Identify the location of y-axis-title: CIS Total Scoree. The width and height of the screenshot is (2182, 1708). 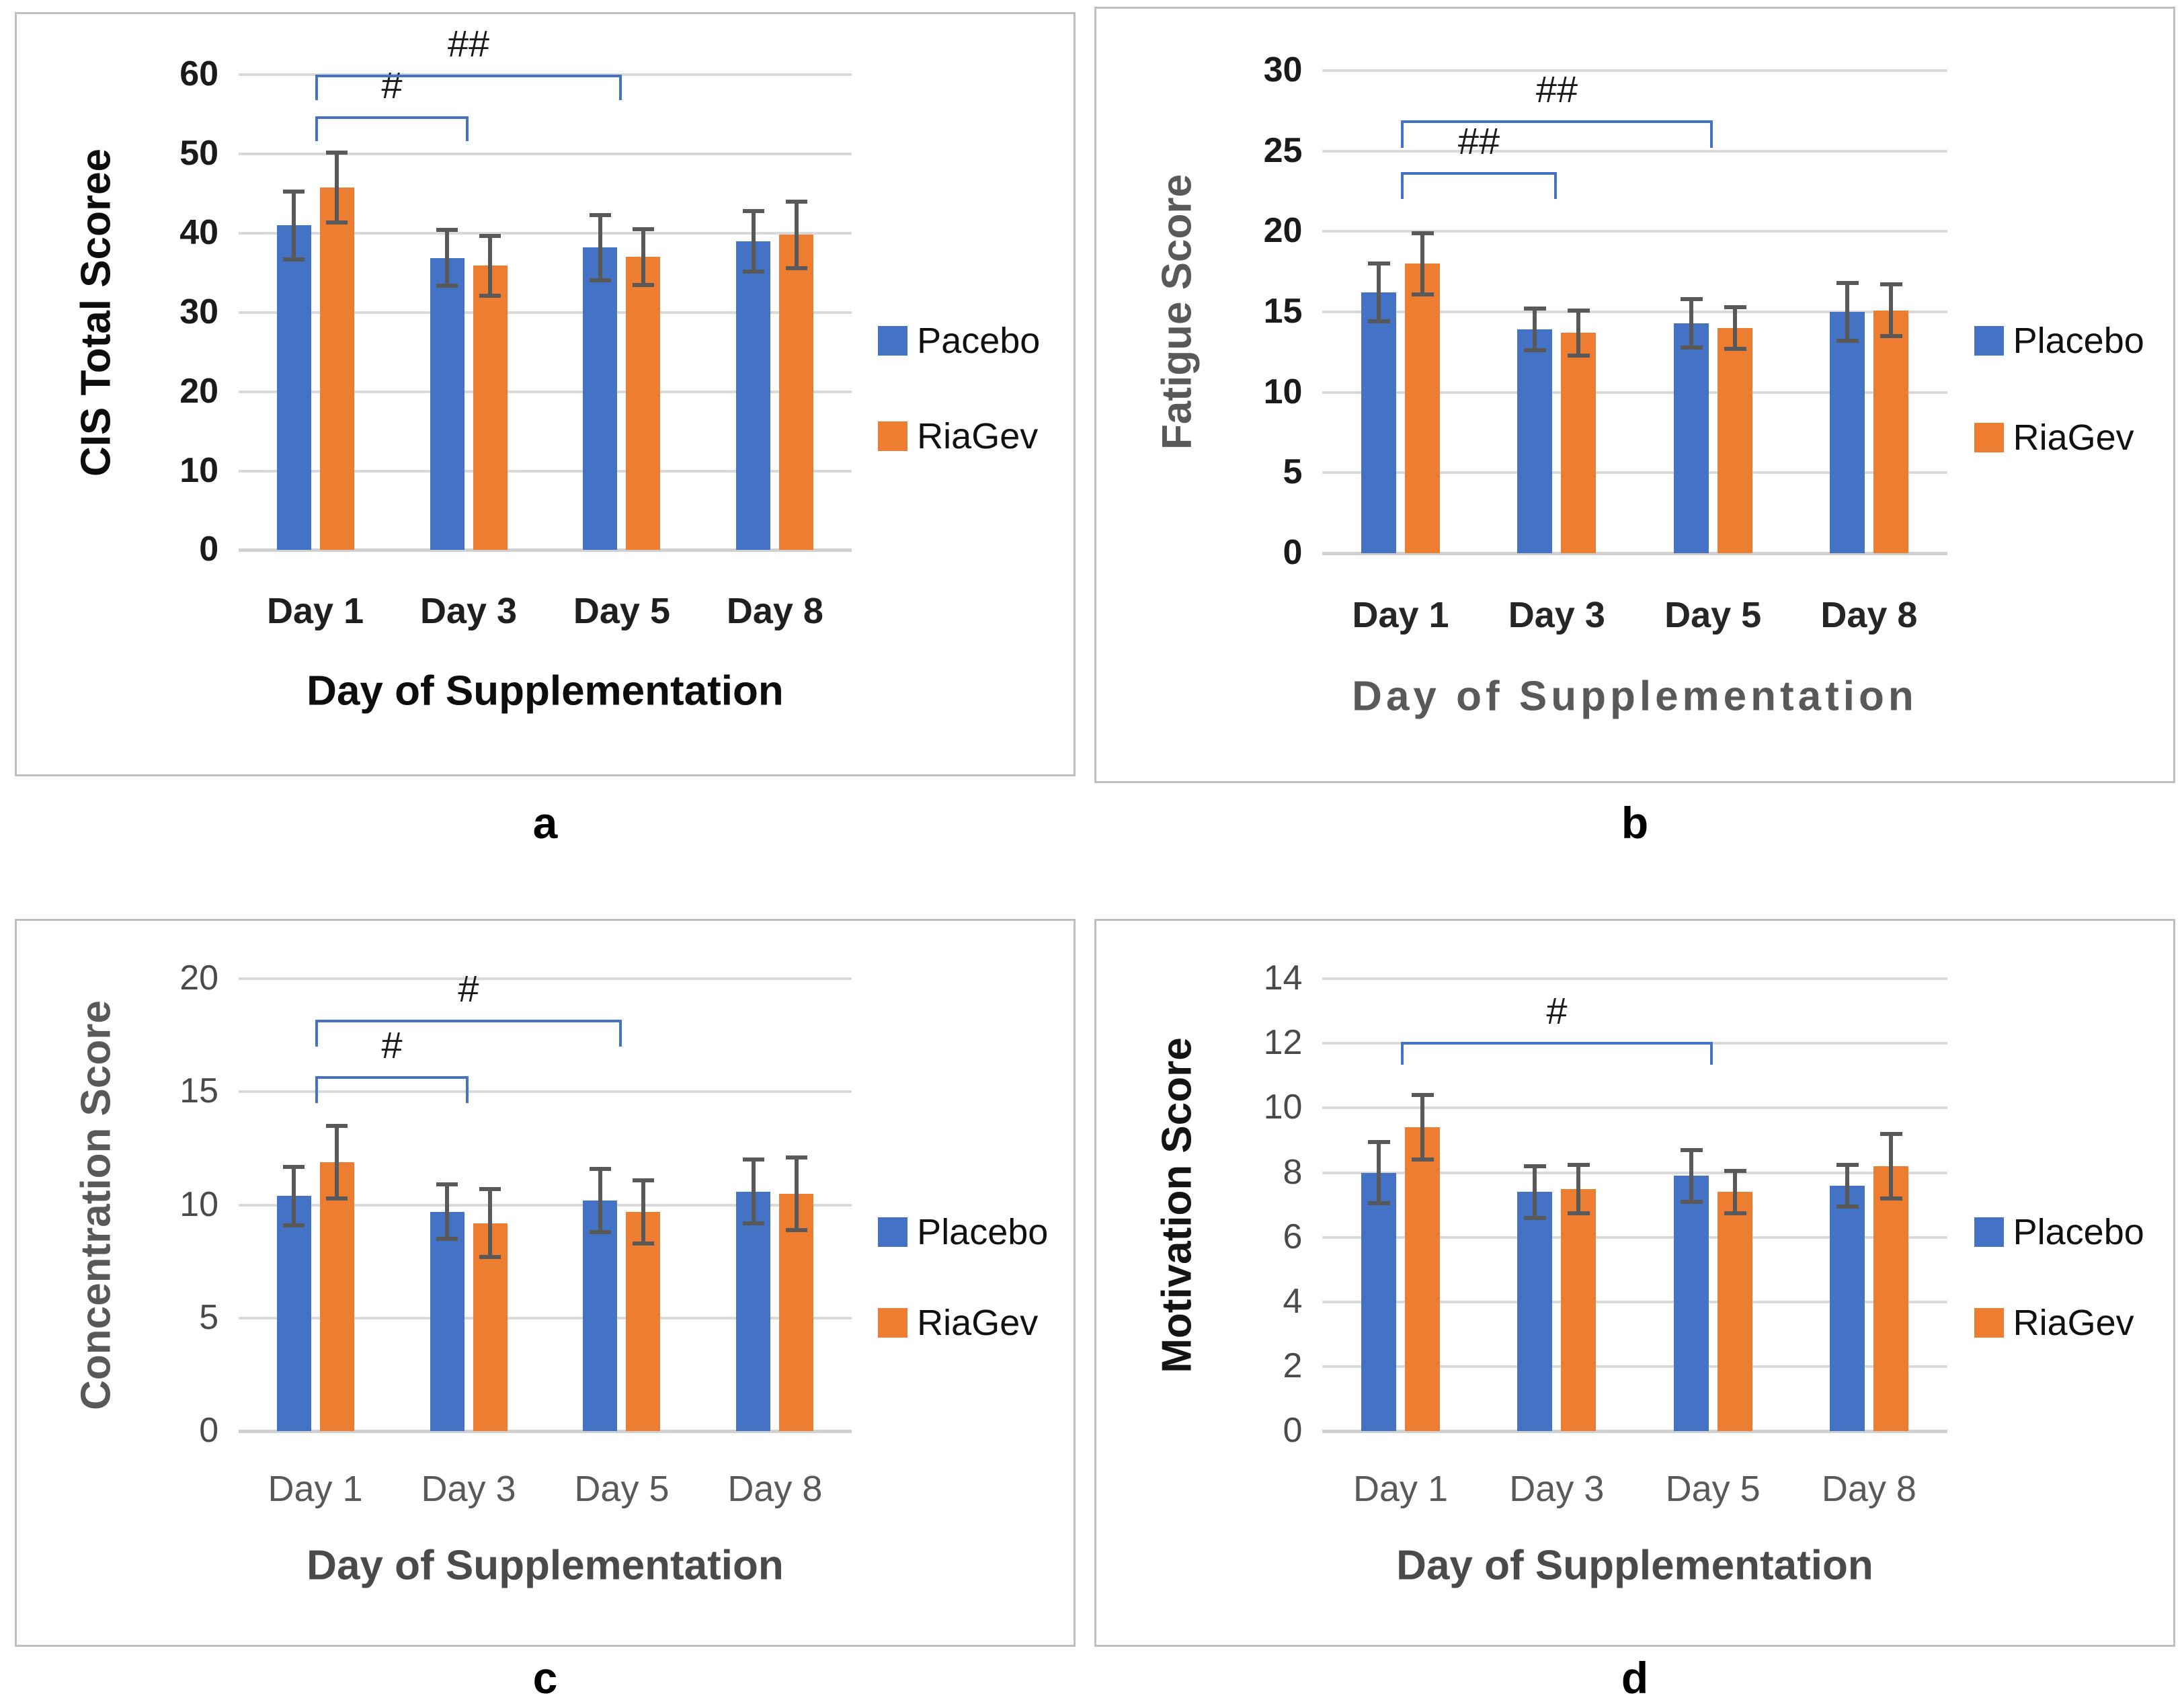
(96, 312).